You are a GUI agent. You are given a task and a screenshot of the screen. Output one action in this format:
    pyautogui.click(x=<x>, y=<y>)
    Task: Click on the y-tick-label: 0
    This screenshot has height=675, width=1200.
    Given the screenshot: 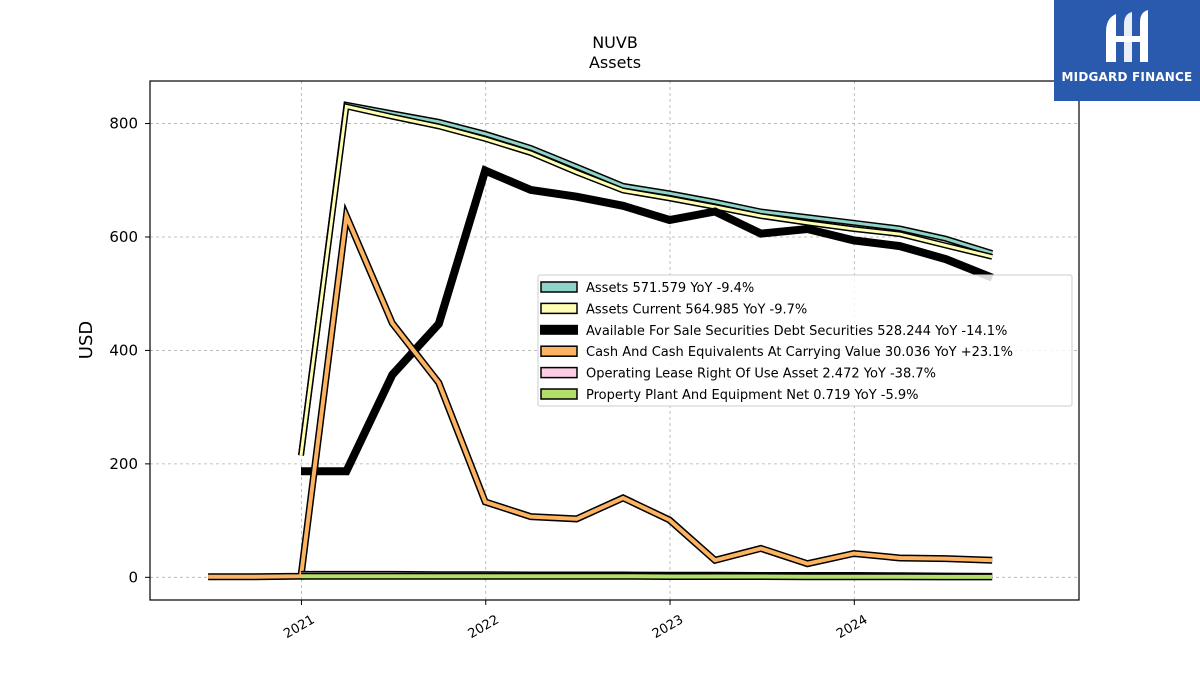 What is the action you would take?
    pyautogui.click(x=133, y=577)
    